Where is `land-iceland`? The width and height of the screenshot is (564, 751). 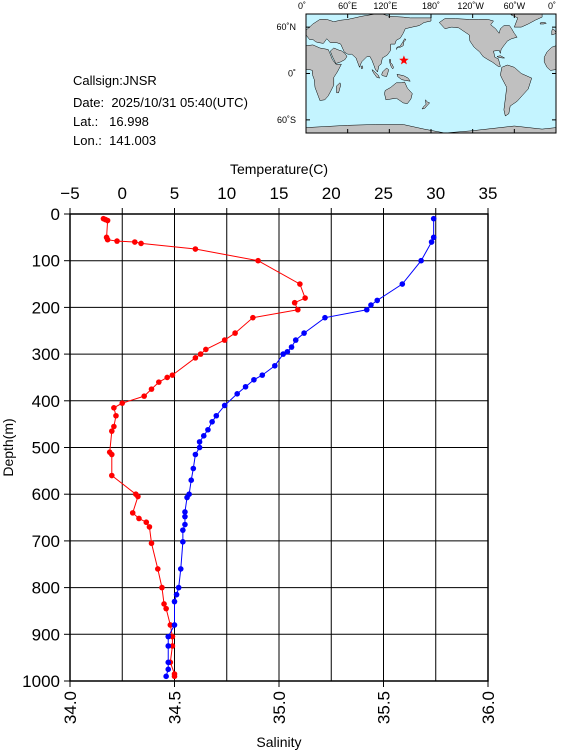 land-iceland is located at coordinates (543, 23).